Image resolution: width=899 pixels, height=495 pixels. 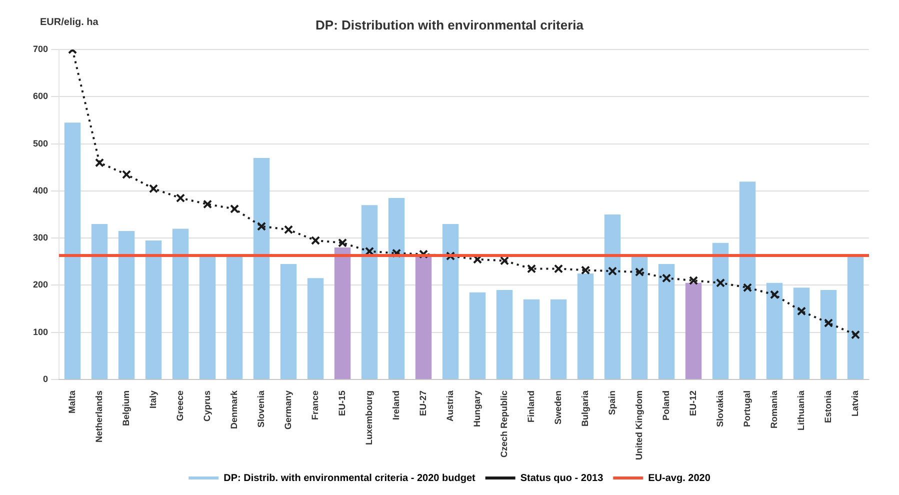 What do you see at coordinates (665, 405) in the screenshot?
I see `x-tick-label: Poland` at bounding box center [665, 405].